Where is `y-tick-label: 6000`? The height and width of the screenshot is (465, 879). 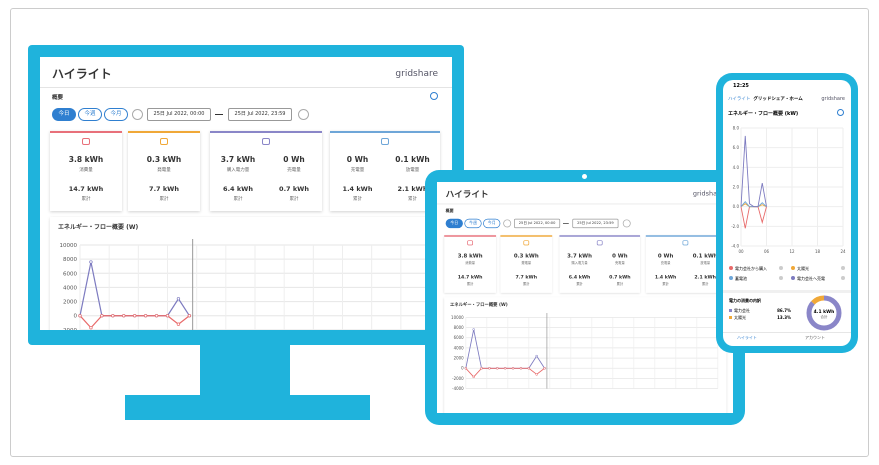
y-tick-label: 6000 is located at coordinates (459, 337).